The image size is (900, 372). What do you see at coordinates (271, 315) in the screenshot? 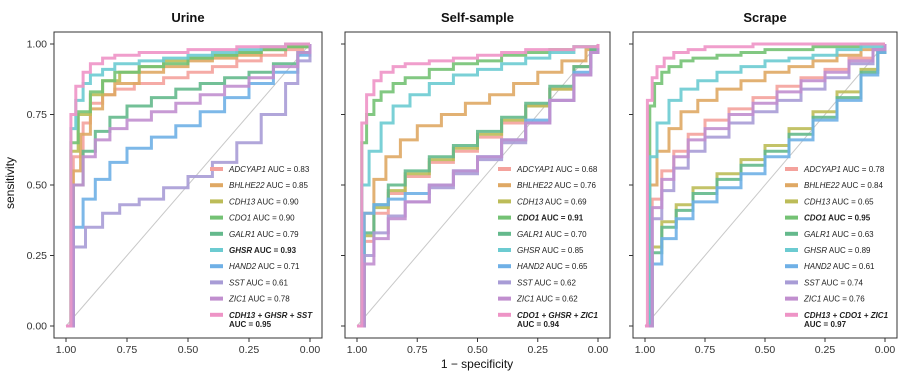
I see `legend-entry: CDH13 + GHSR + SST` at bounding box center [271, 315].